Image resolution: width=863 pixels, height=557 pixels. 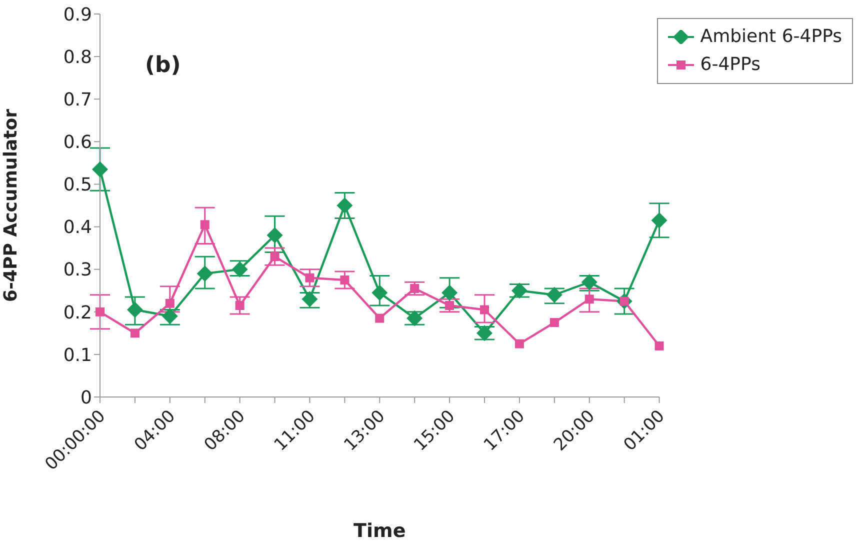 I want to click on y-tick-label: 0.7, so click(x=77, y=100).